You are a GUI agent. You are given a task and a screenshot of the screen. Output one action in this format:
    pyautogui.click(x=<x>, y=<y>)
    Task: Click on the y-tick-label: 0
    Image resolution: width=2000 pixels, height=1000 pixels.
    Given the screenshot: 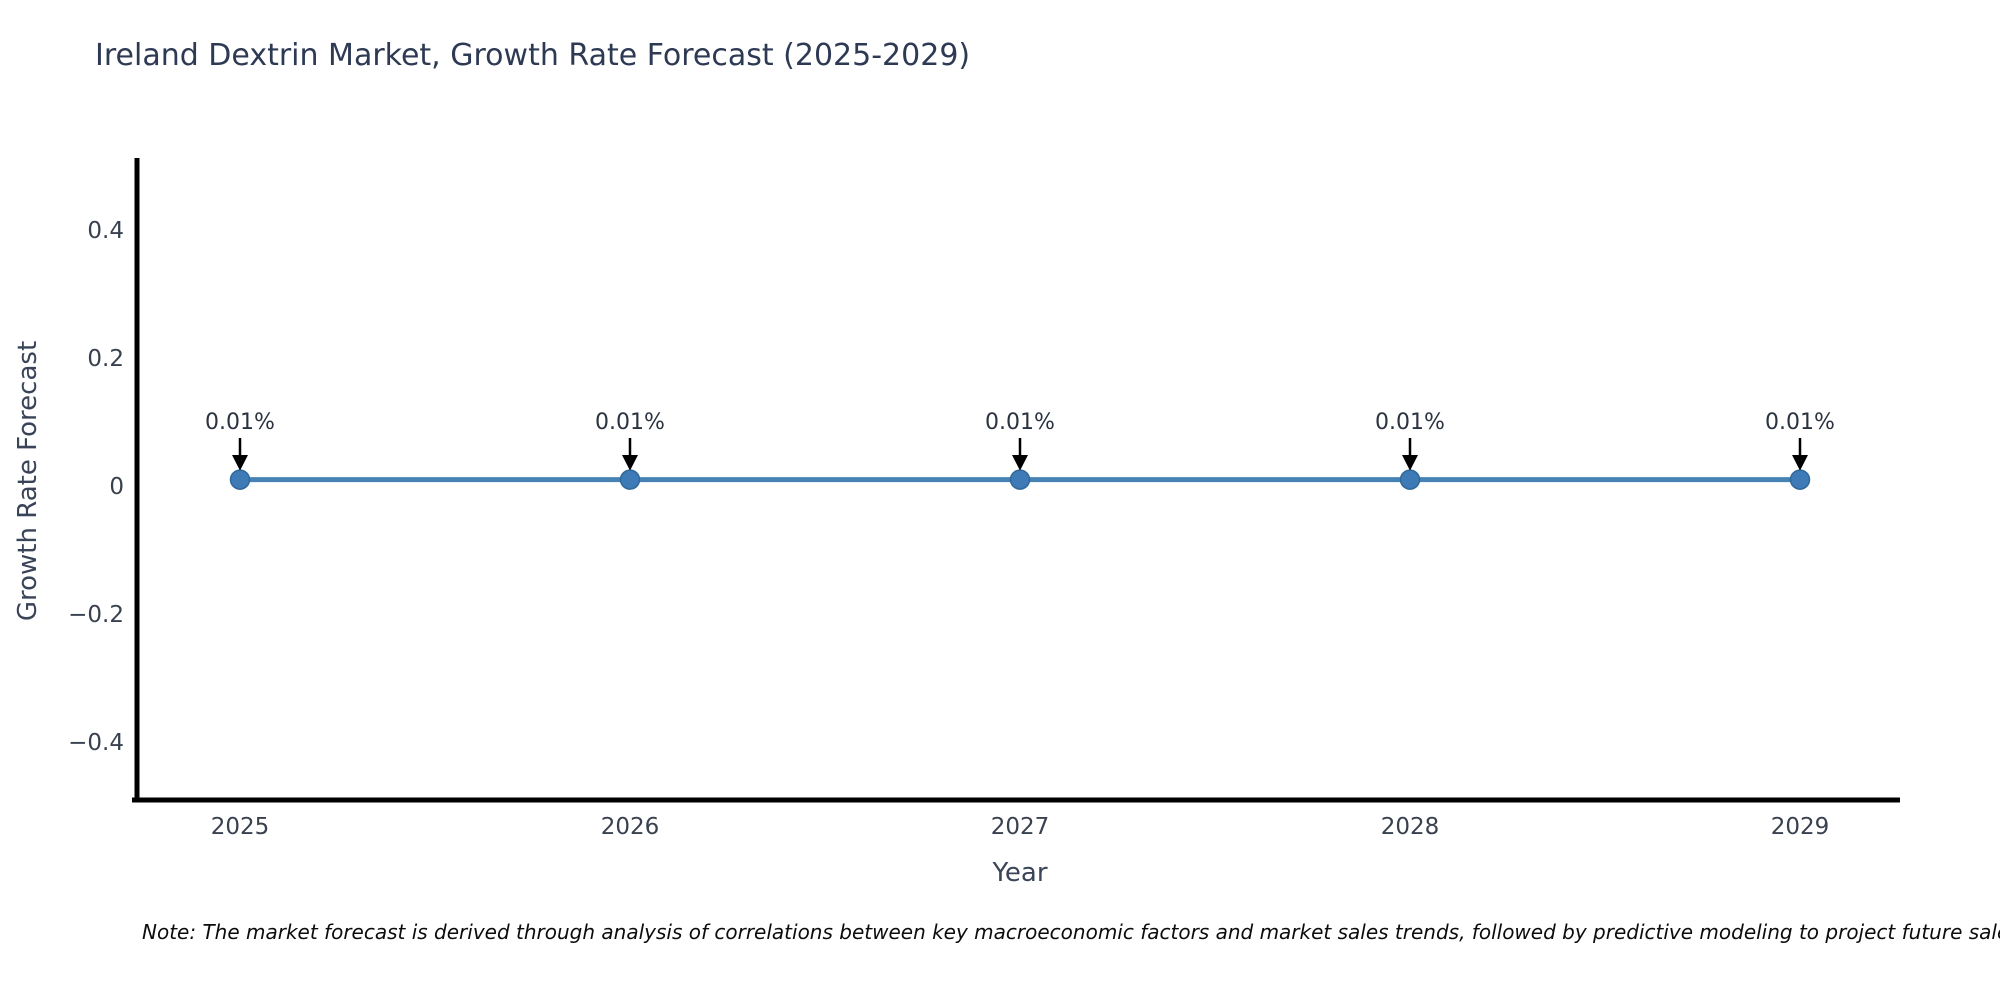 What is the action you would take?
    pyautogui.click(x=116, y=487)
    